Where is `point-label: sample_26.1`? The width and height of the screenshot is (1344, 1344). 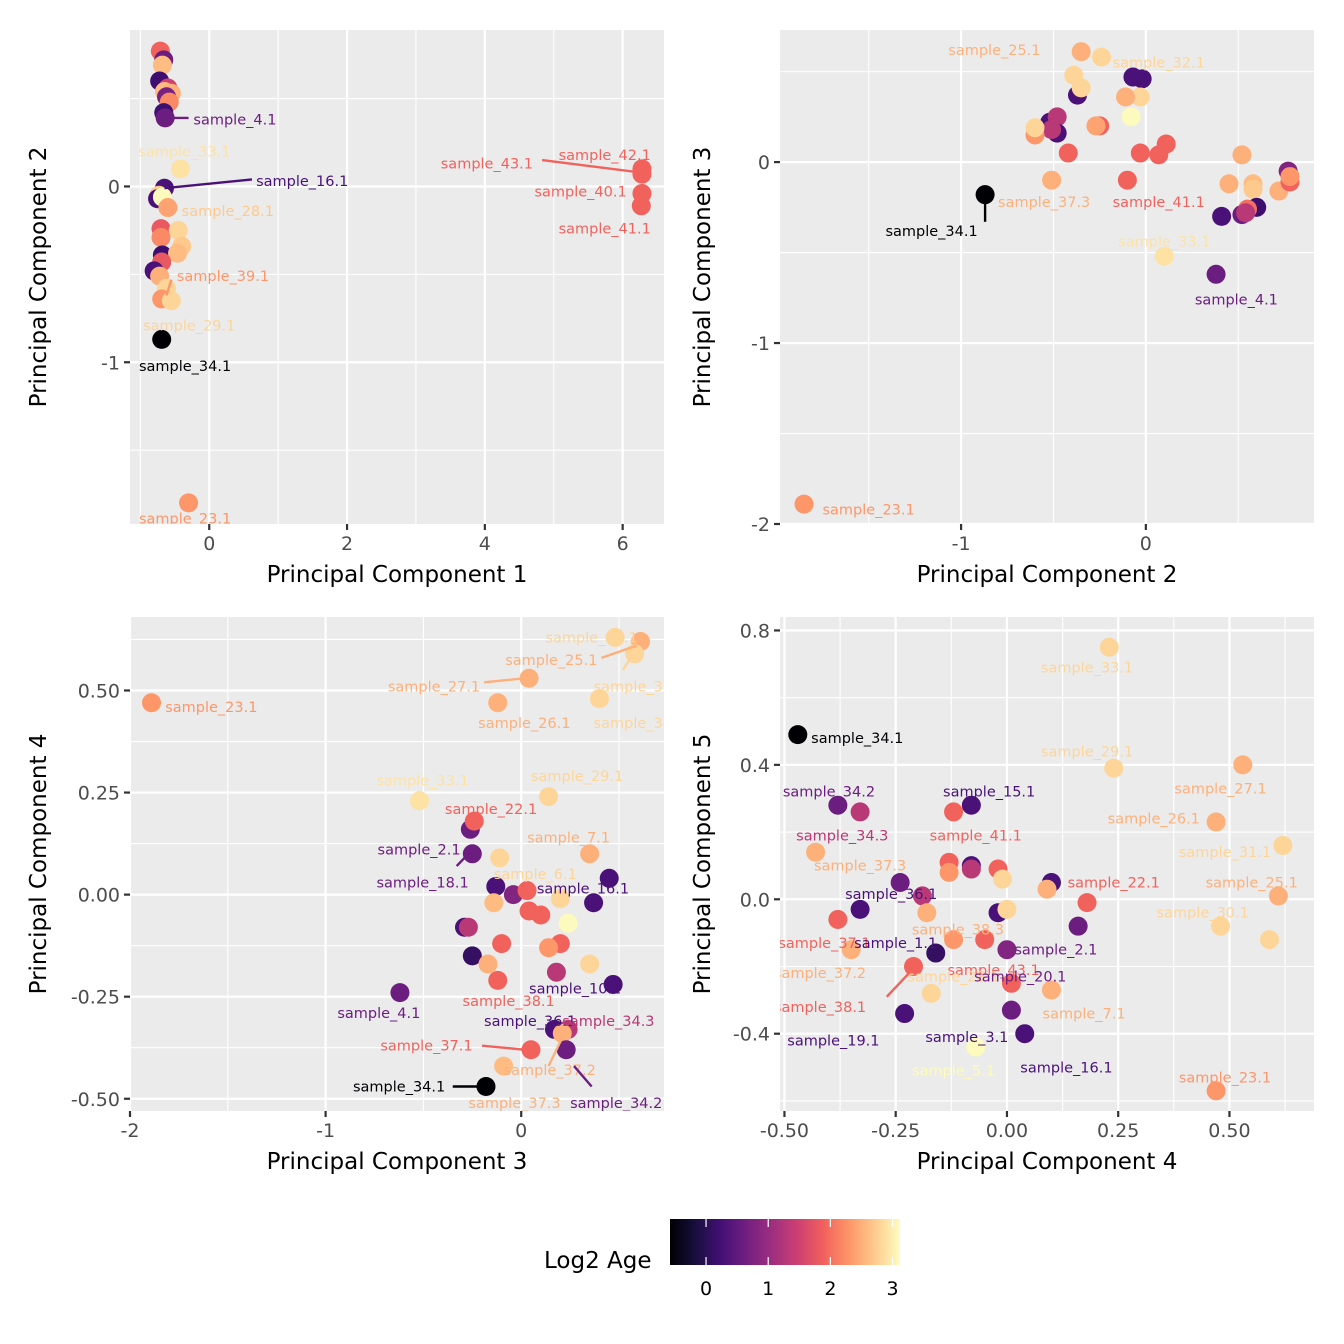 point-label: sample_26.1 is located at coordinates (524, 724).